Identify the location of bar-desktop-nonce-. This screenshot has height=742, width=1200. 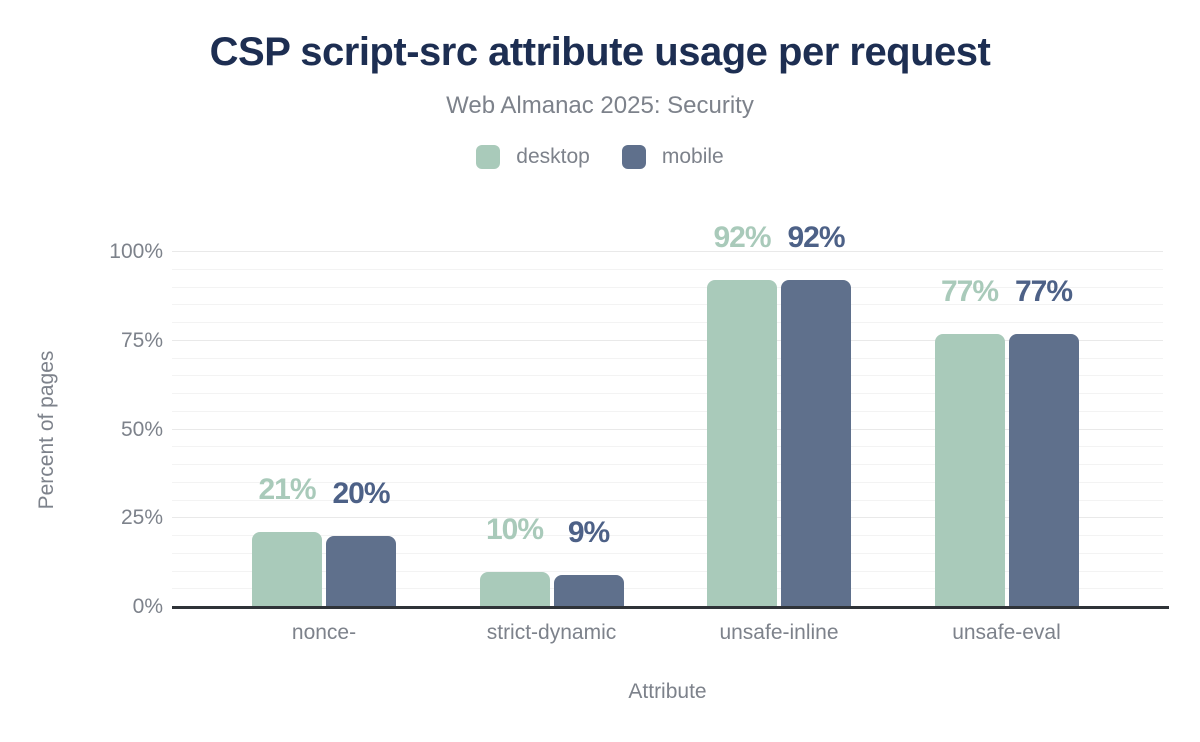
(287, 569).